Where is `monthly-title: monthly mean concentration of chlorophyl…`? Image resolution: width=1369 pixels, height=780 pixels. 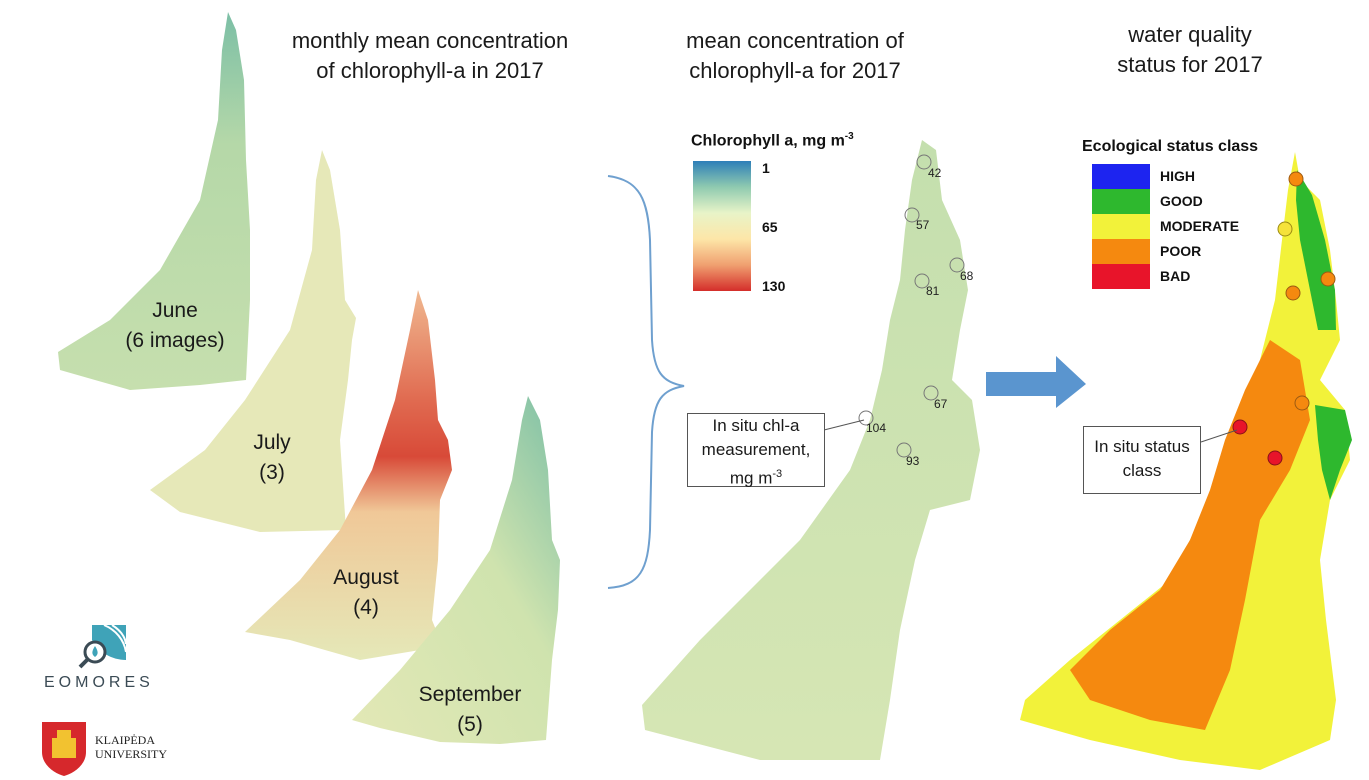 monthly-title: monthly mean concentration of chlorophyl… is located at coordinates (430, 55).